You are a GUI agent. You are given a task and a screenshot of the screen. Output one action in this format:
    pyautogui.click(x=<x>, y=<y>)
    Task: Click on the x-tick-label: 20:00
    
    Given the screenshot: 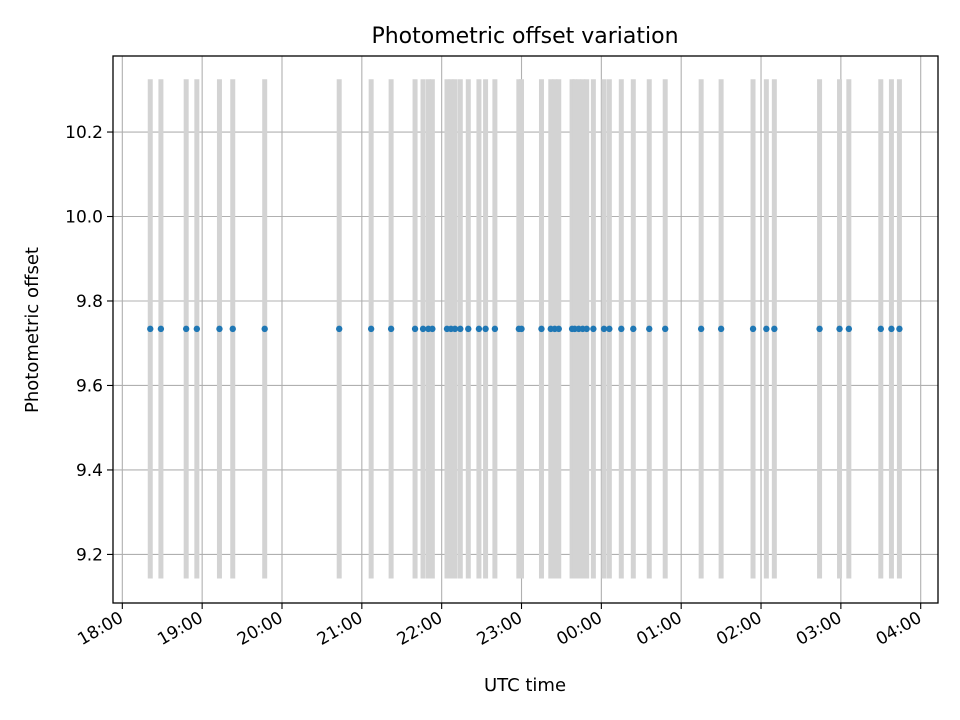 What is the action you would take?
    pyautogui.click(x=260, y=629)
    